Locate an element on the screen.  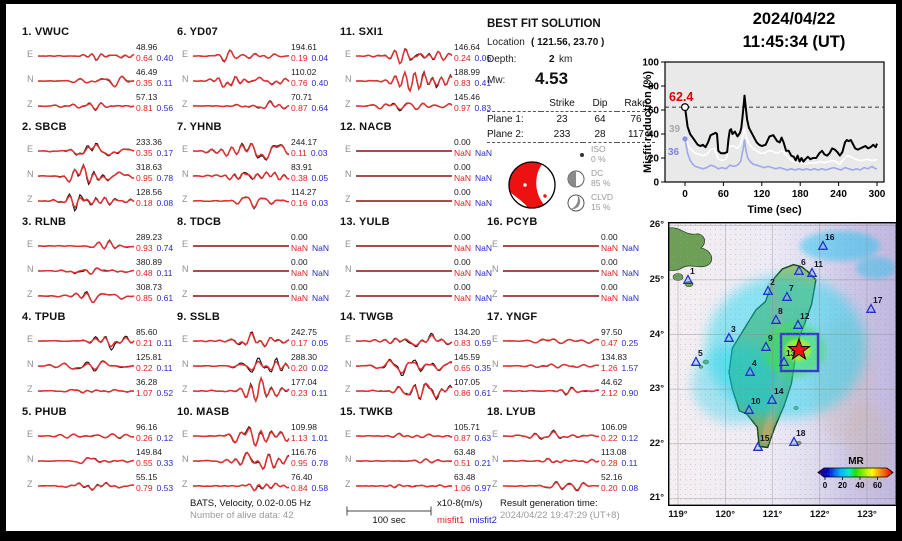
plane1-rake: 76 is located at coordinates (636, 119).